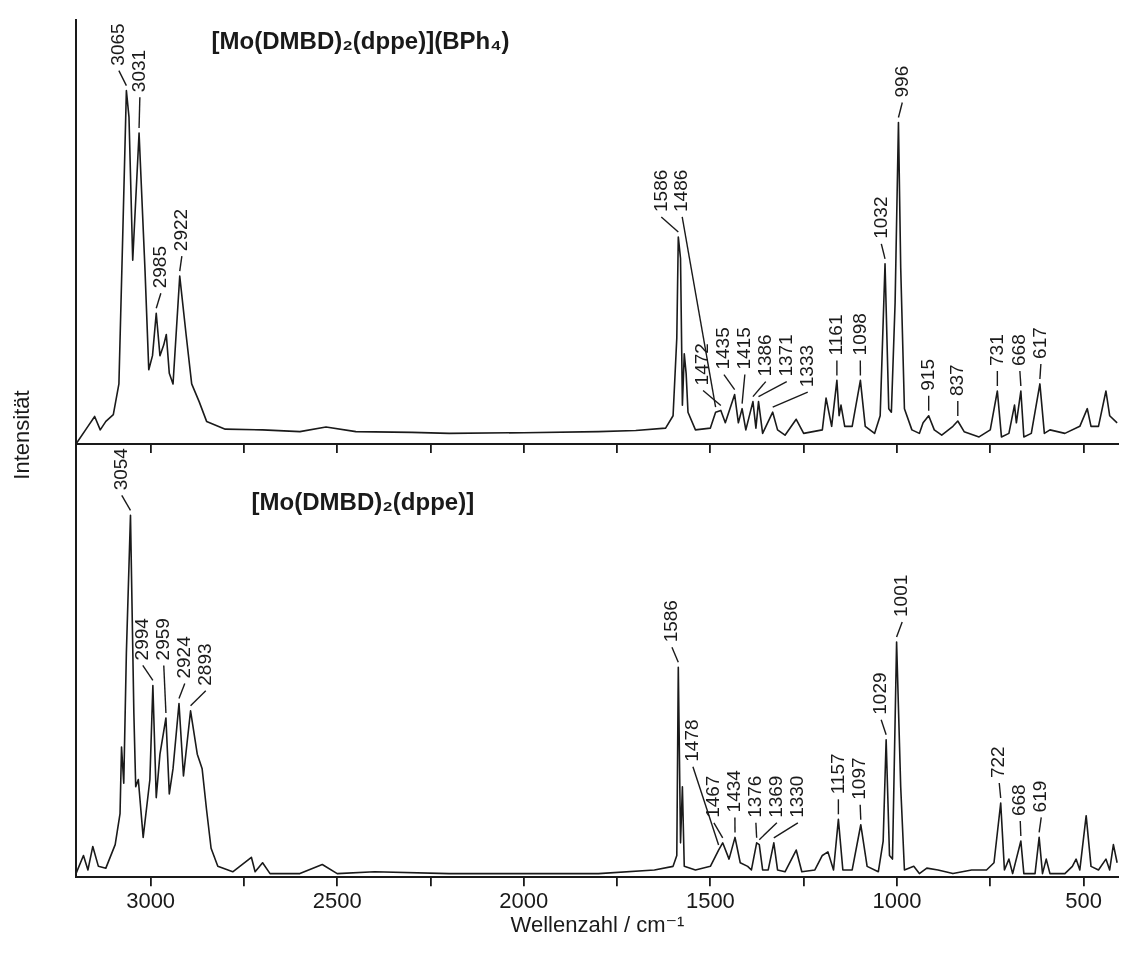  Describe the element at coordinates (702, 364) in the screenshot. I see `annotation: 1472` at that location.